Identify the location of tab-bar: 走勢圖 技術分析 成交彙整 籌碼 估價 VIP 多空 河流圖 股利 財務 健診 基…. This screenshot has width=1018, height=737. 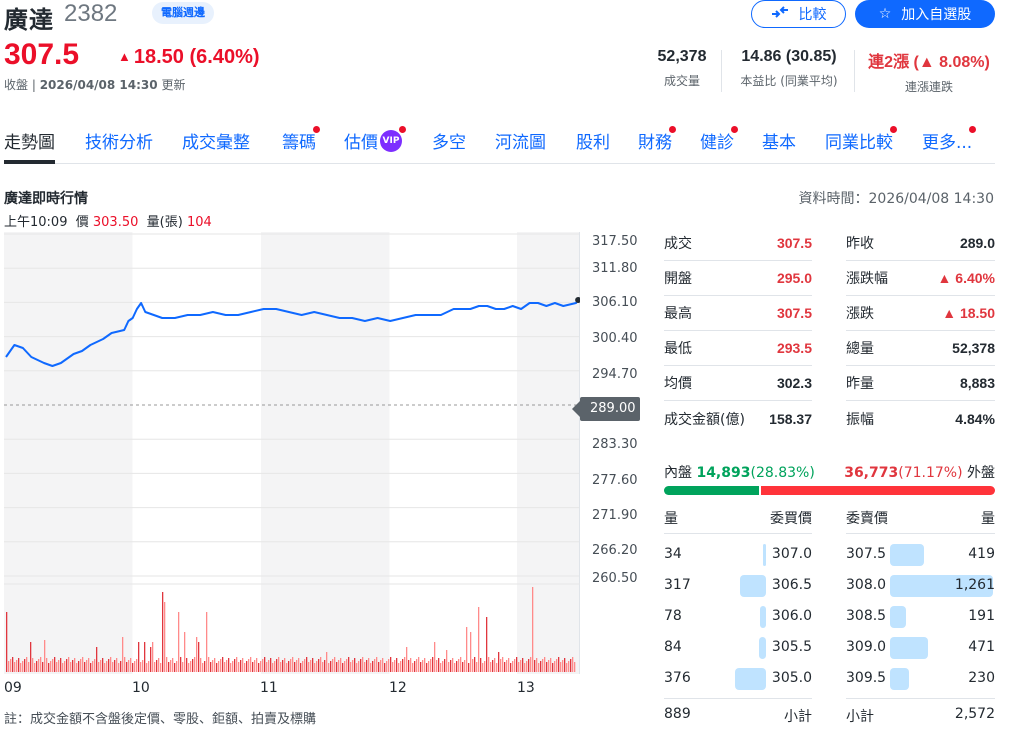
(499, 144).